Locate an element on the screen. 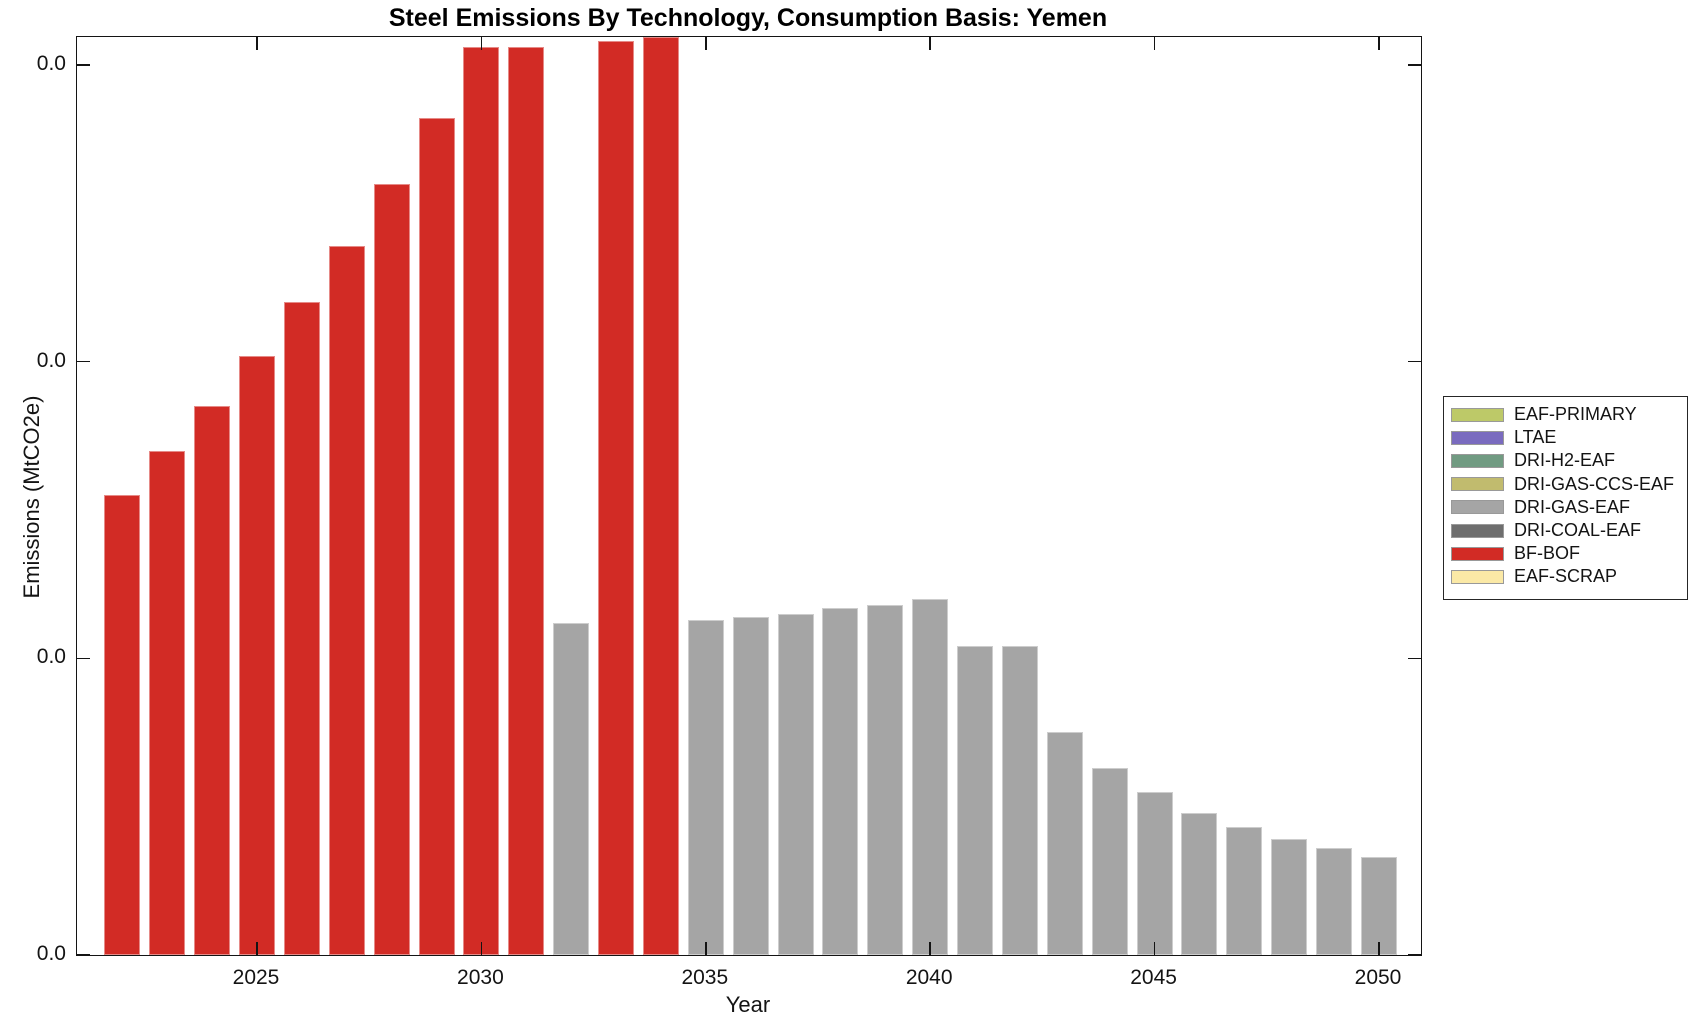 The height and width of the screenshot is (1021, 1696). x-tick-2050-bottom is located at coordinates (1379, 948).